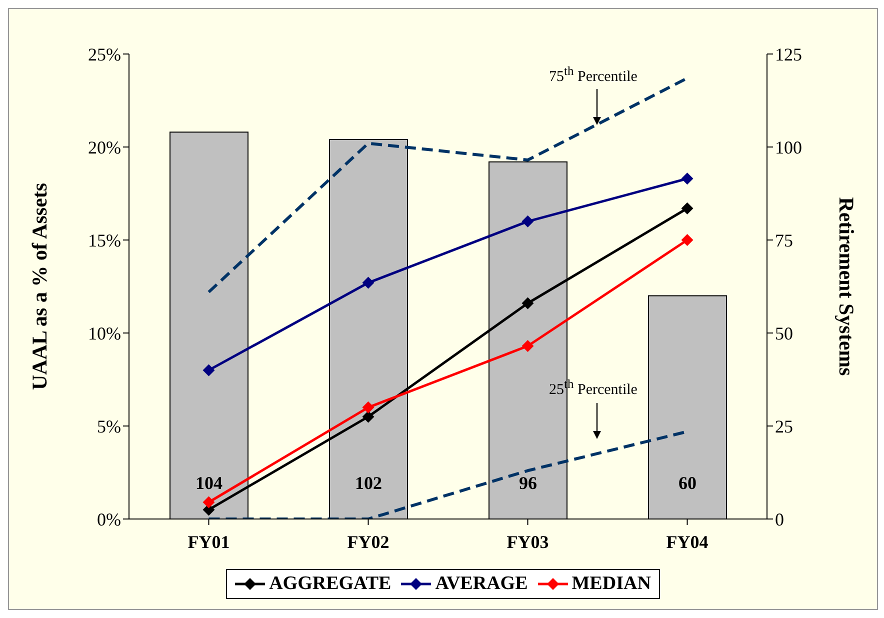 This screenshot has width=884, height=618. I want to click on y-tick-label: 15%, so click(104, 240).